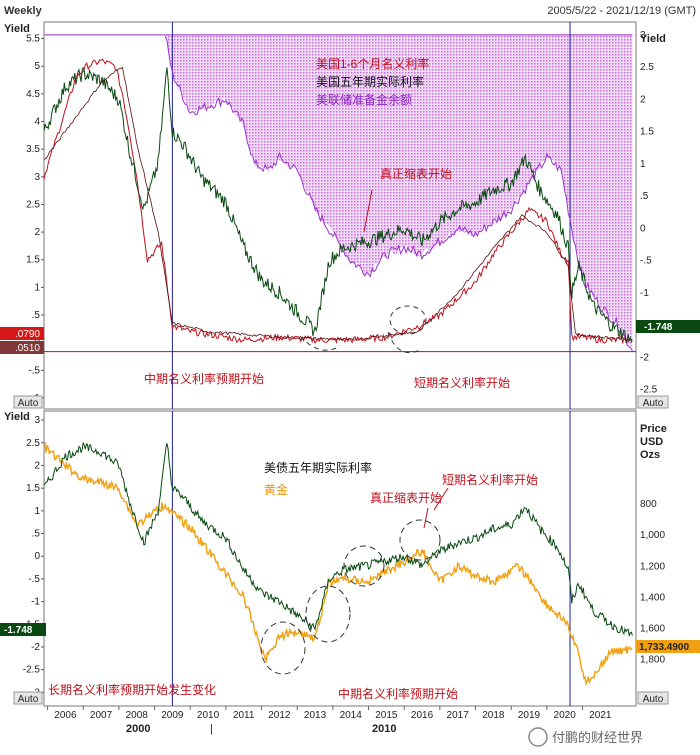 The height and width of the screenshot is (755, 700). I want to click on watermark: 付鹏的财经世界, so click(585, 737).